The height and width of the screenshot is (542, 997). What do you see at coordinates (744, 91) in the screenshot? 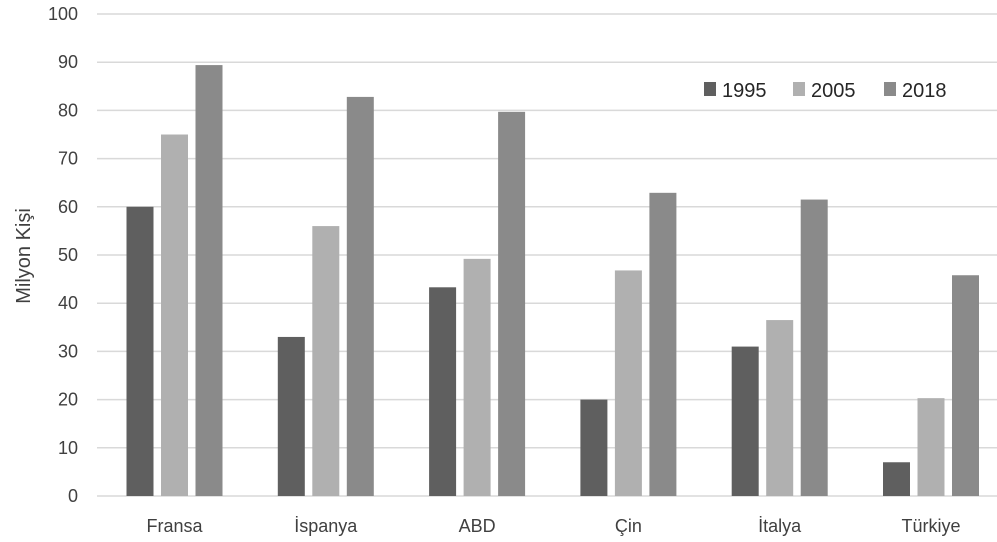
I see `legend-label-1995: 1995` at bounding box center [744, 91].